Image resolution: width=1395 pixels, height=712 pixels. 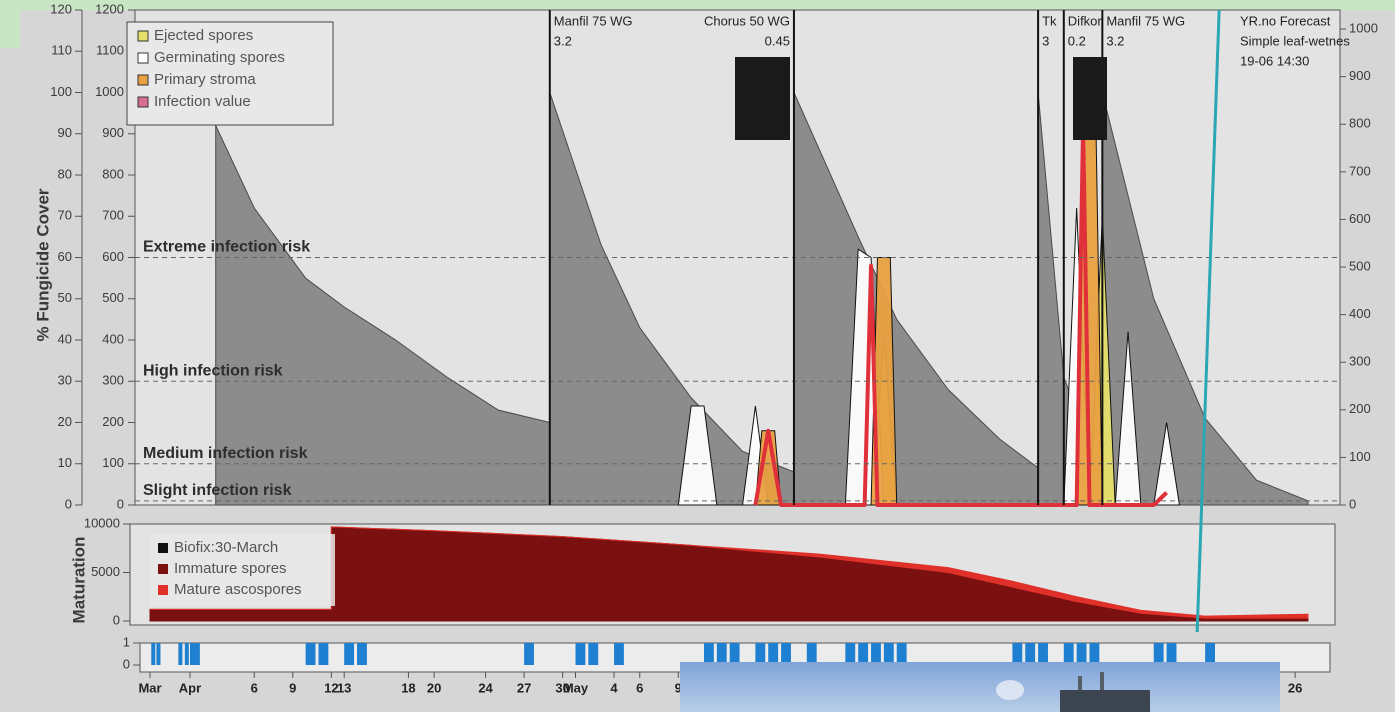 I want to click on y-tick-label: 110, so click(x=61, y=50).